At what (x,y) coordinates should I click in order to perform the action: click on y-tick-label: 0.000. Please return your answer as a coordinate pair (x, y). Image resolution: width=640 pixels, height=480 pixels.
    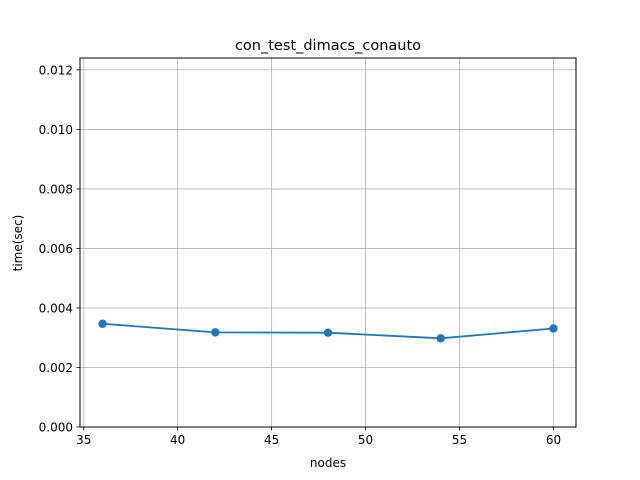
    Looking at the image, I should click on (56, 428).